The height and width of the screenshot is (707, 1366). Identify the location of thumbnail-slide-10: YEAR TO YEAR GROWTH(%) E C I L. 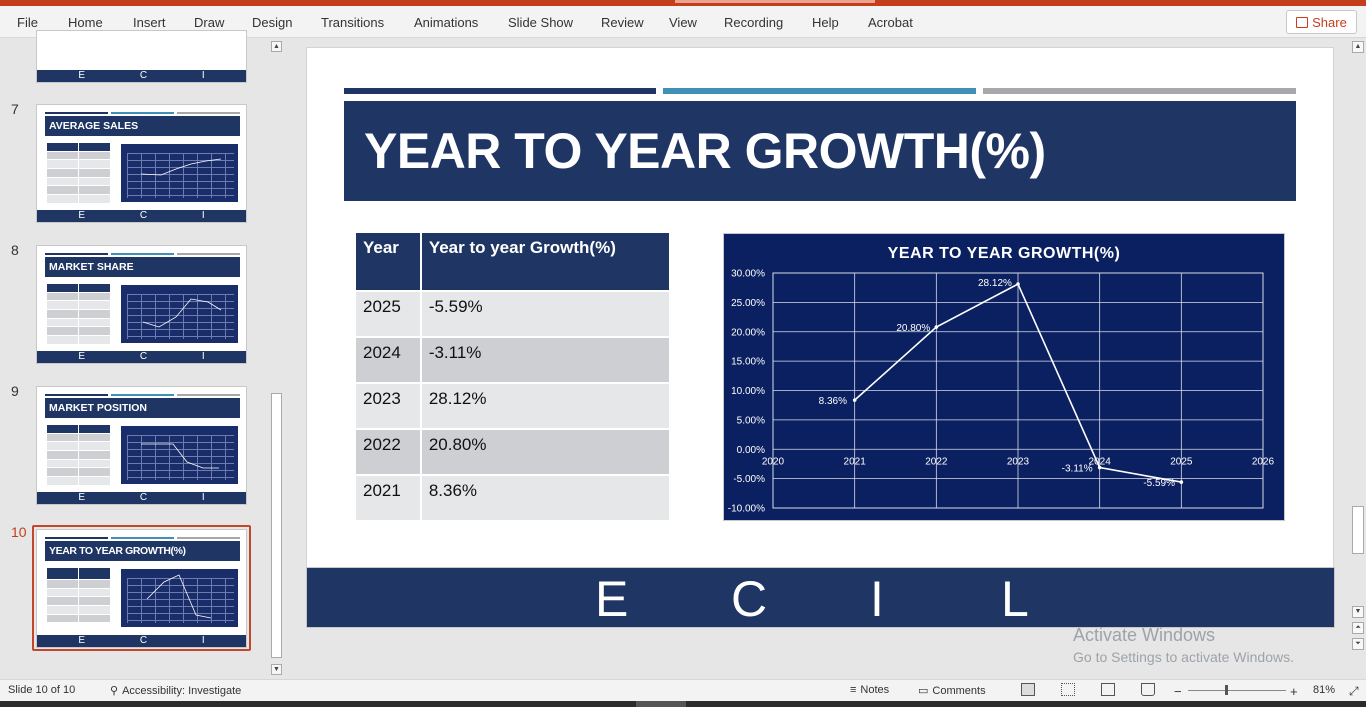
(141, 588).